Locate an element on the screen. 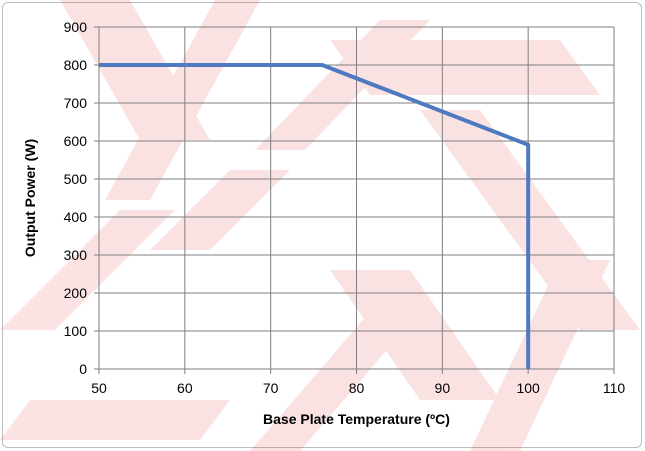 The height and width of the screenshot is (451, 645). x-tick-label: 60 is located at coordinates (185, 388).